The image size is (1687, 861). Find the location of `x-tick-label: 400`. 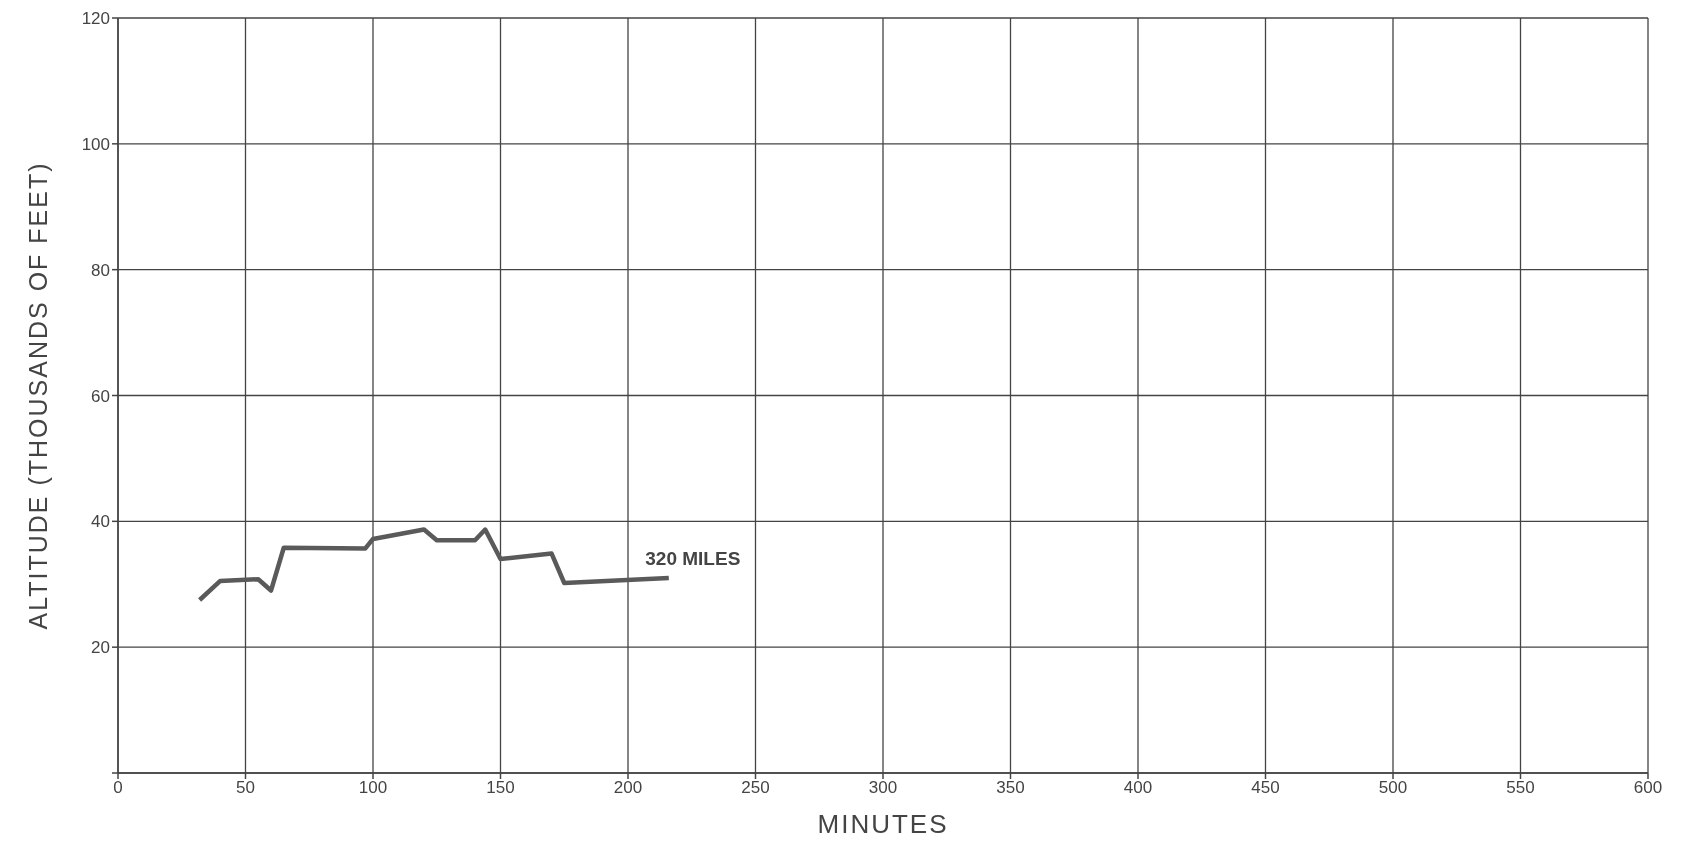

x-tick-label: 400 is located at coordinates (1138, 788).